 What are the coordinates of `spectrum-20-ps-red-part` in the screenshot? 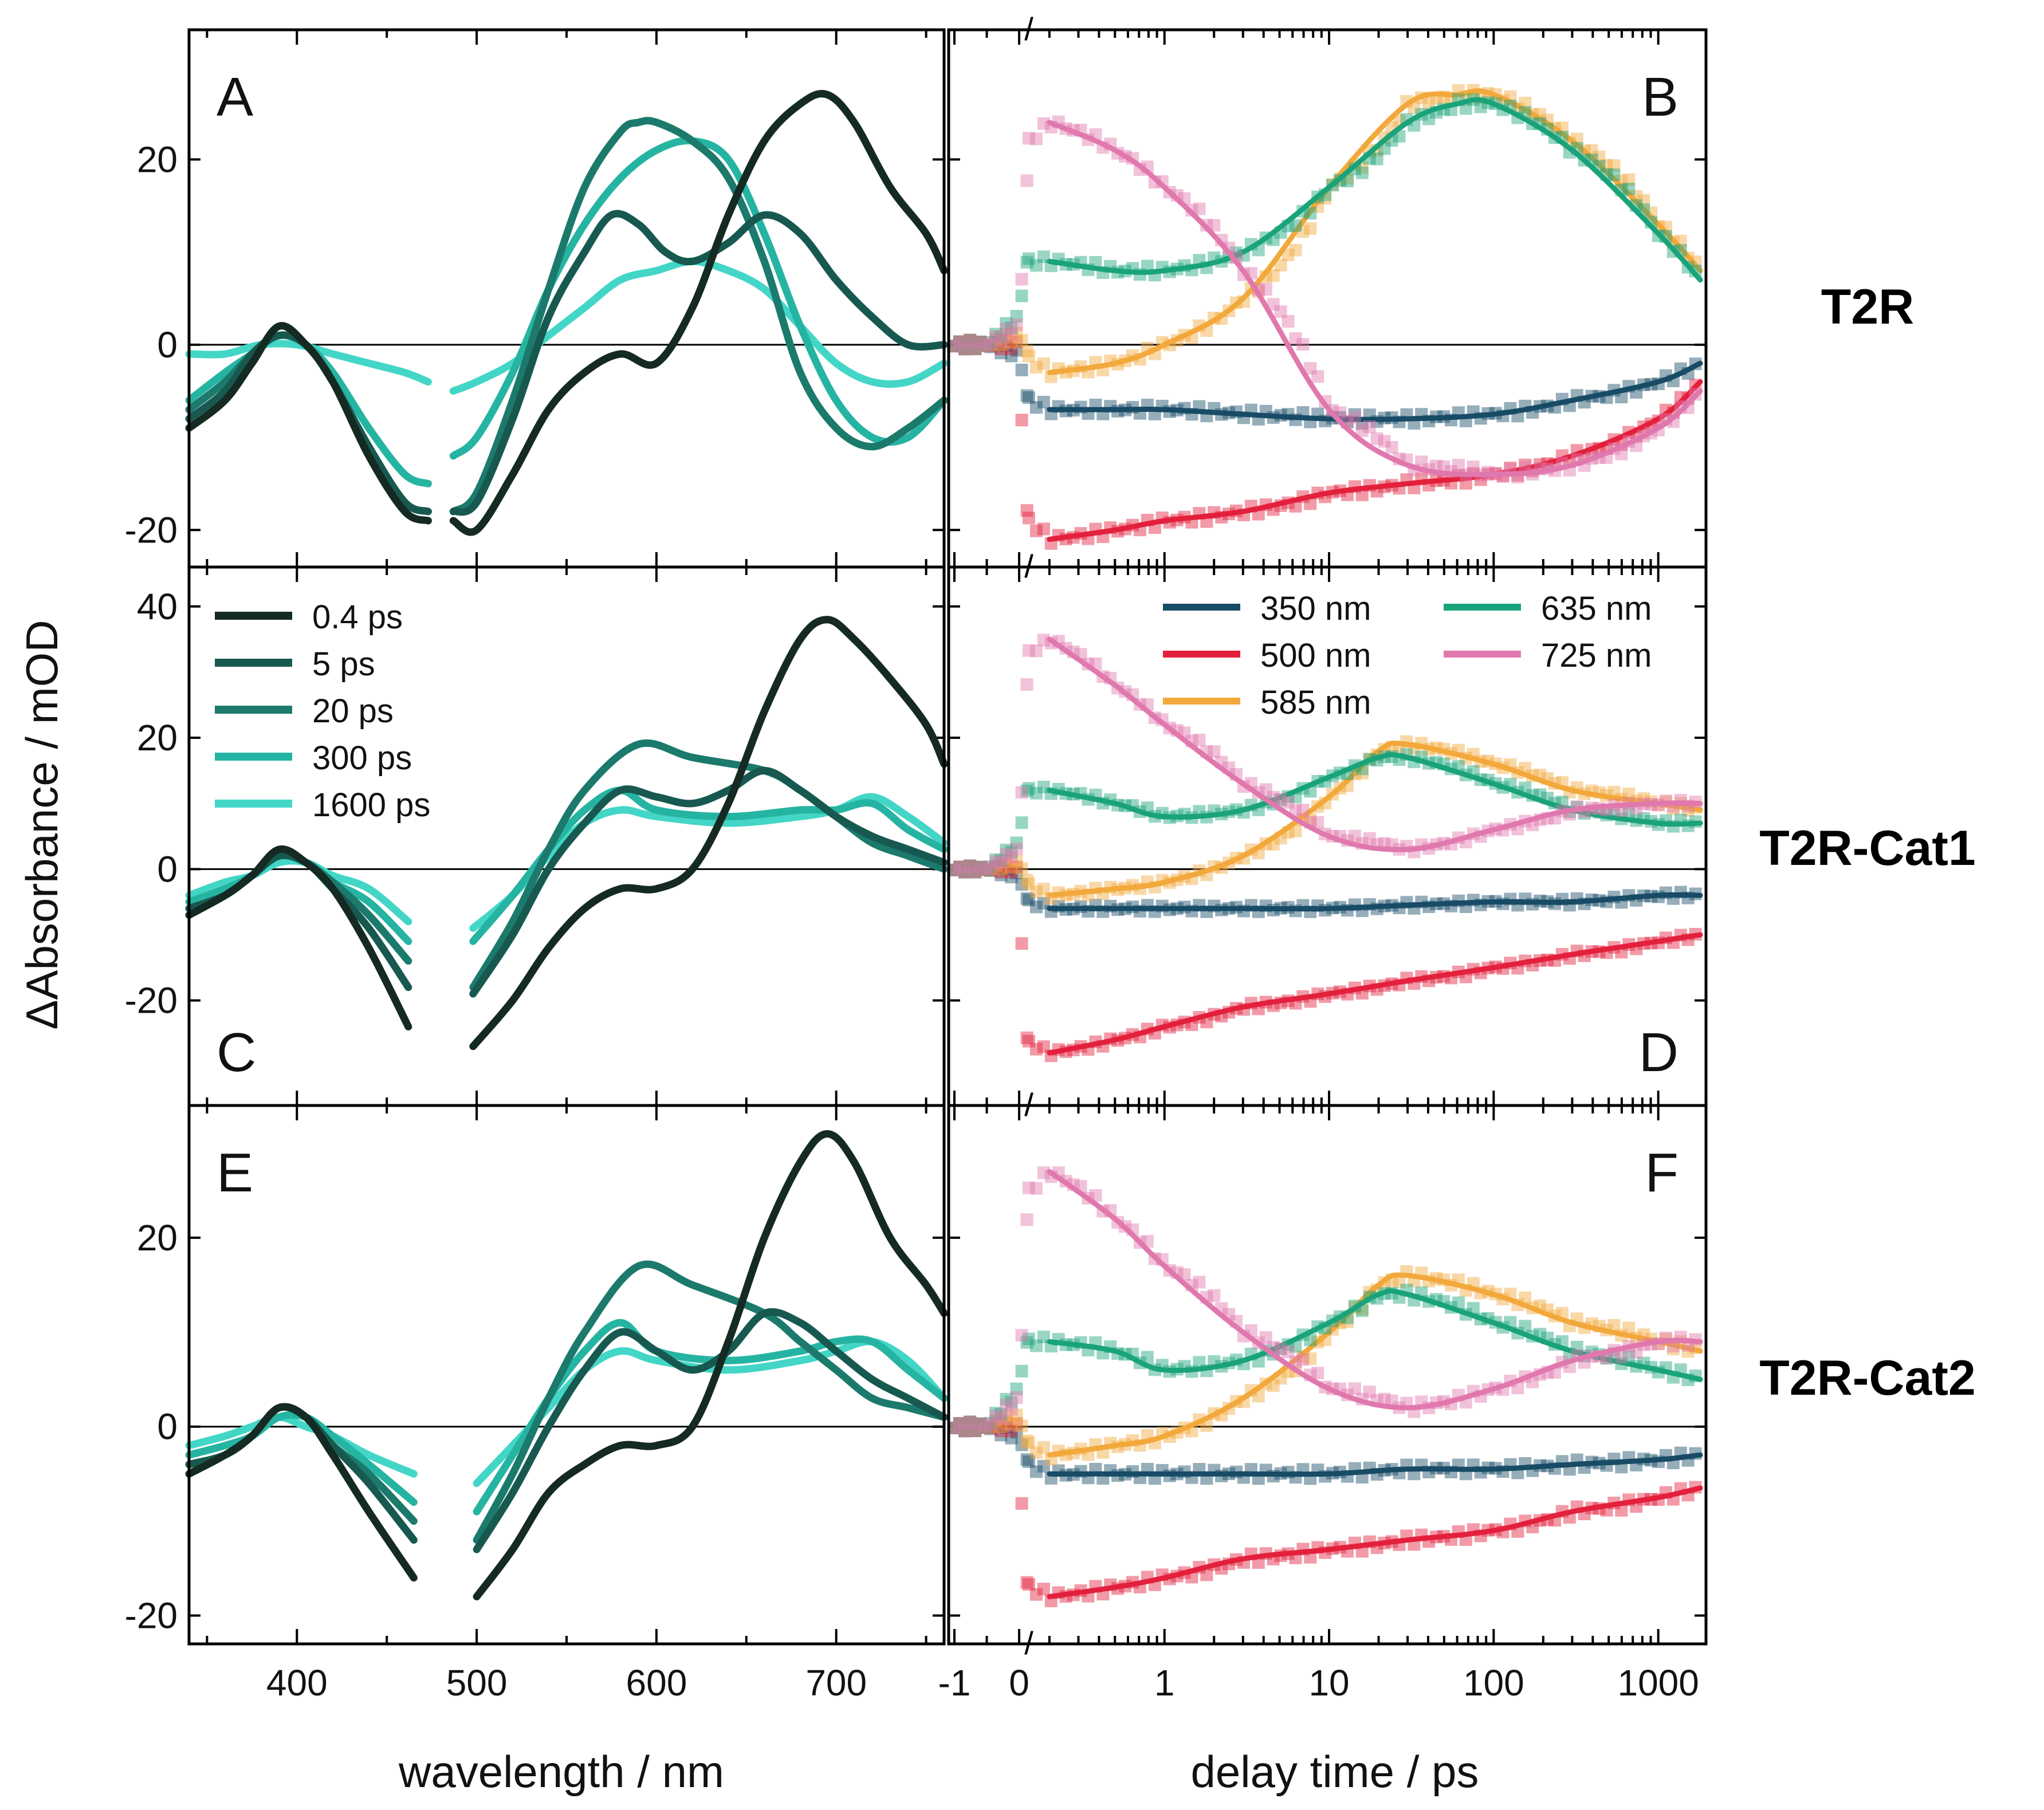 It's located at (708, 865).